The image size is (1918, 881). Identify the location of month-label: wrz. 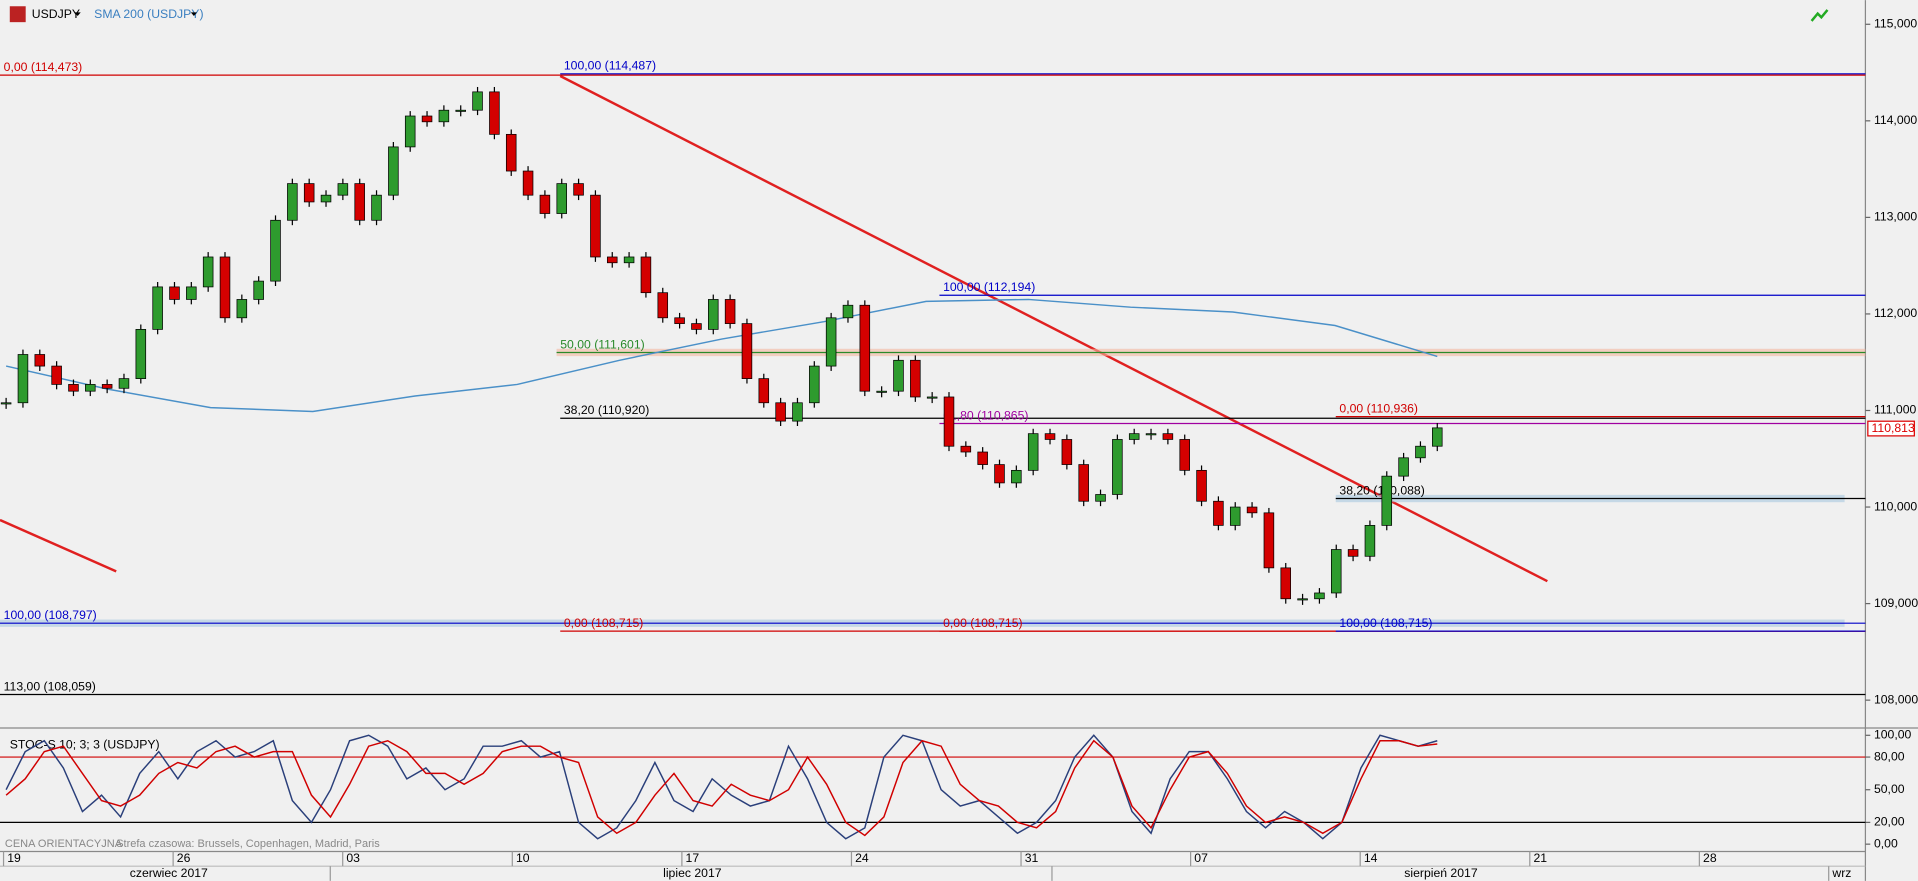
(1841, 873).